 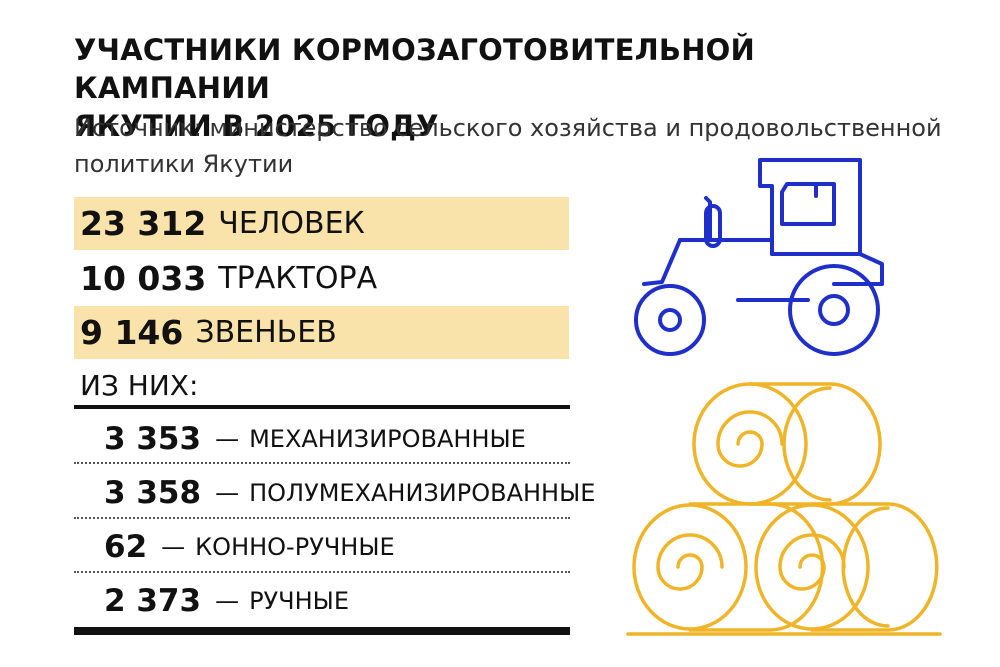 What do you see at coordinates (322, 631) in the screenshot?
I see `divider-bottom` at bounding box center [322, 631].